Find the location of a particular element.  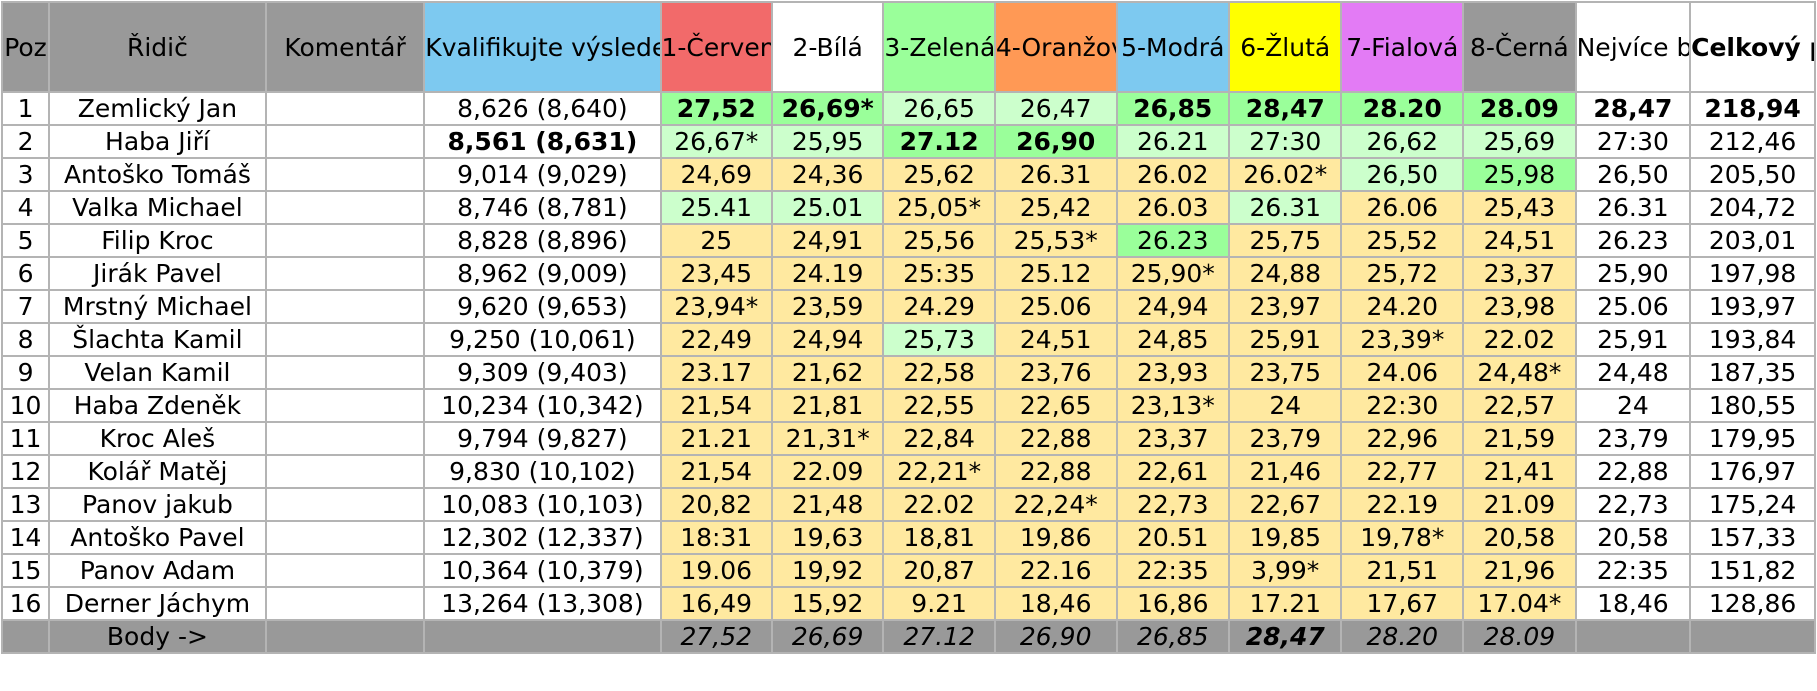

cell-lane-2: 21,81 is located at coordinates (827, 405).